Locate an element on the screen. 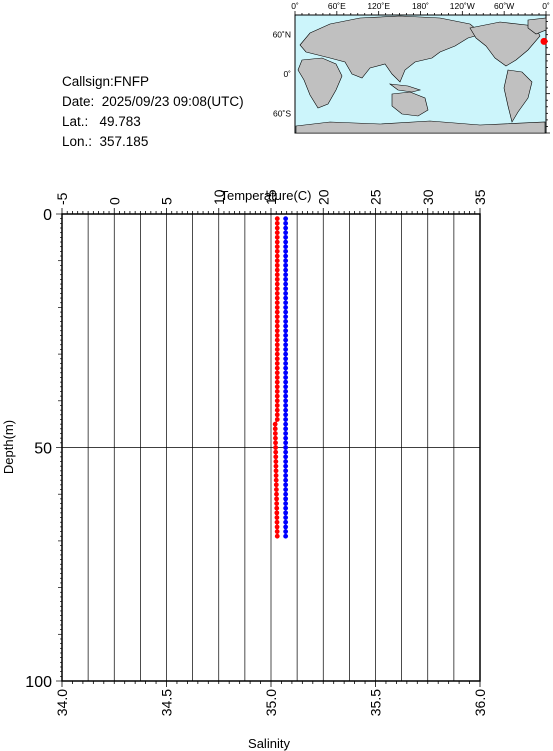 The width and height of the screenshot is (553, 751). latitude-text: Lat.: 49.783 is located at coordinates (101, 121).